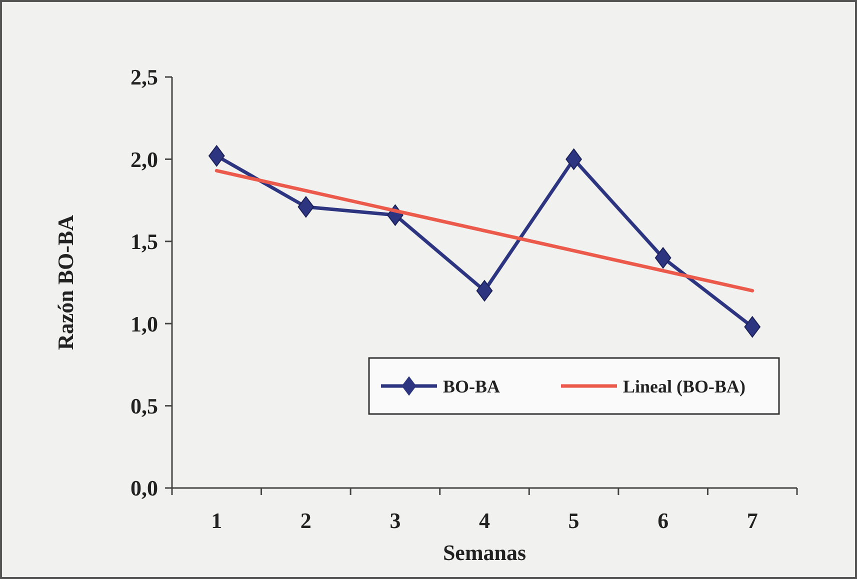  What do you see at coordinates (752, 520) in the screenshot?
I see `x-tick-label: 7` at bounding box center [752, 520].